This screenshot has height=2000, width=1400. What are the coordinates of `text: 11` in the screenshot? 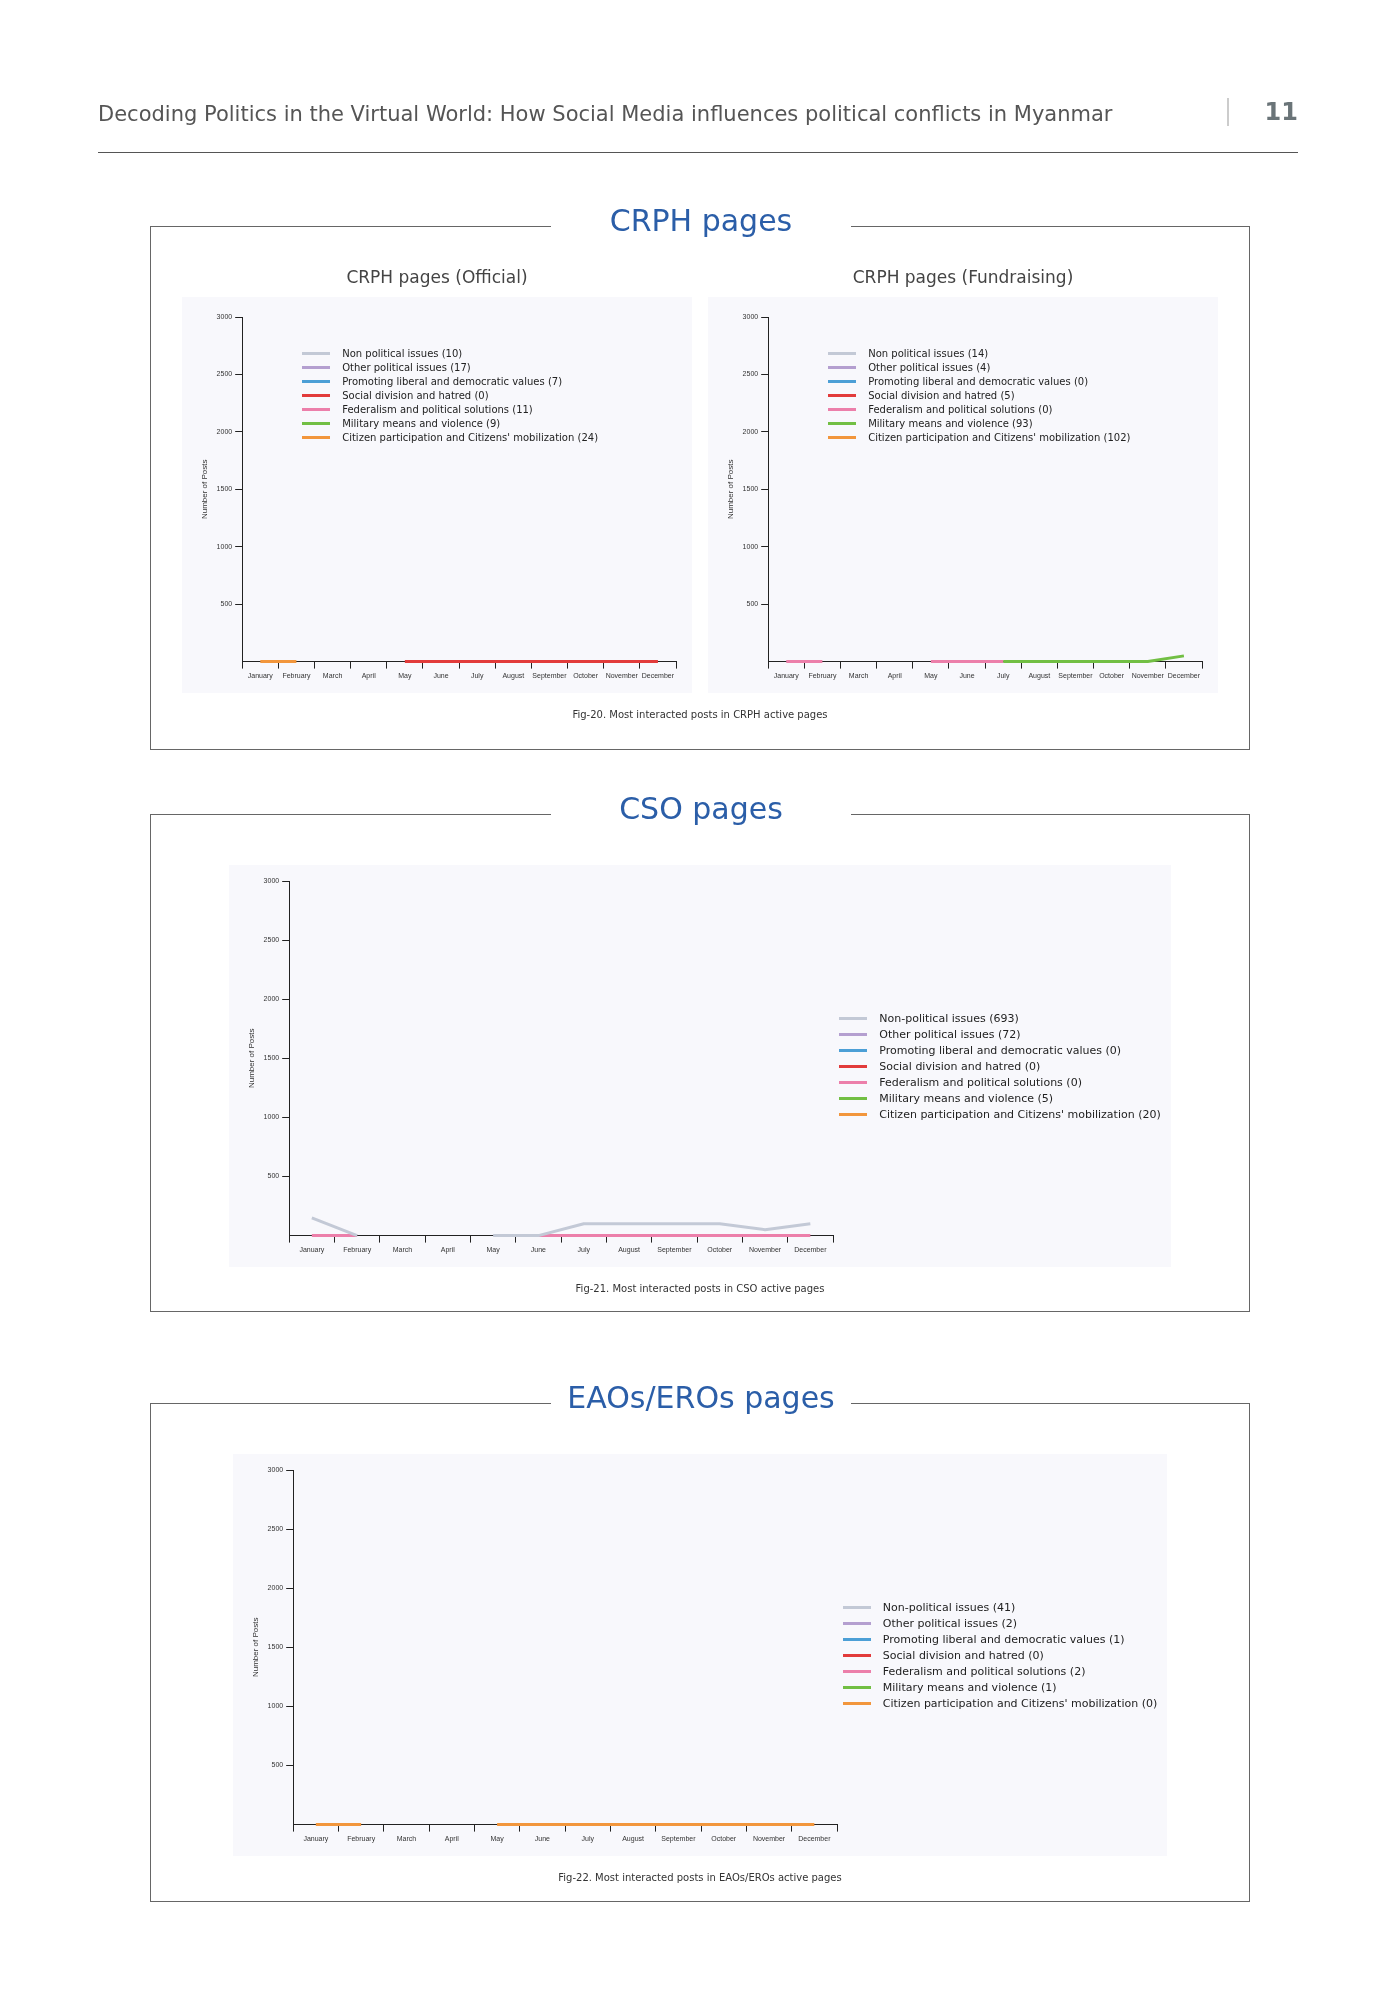 It's located at (1262, 112).